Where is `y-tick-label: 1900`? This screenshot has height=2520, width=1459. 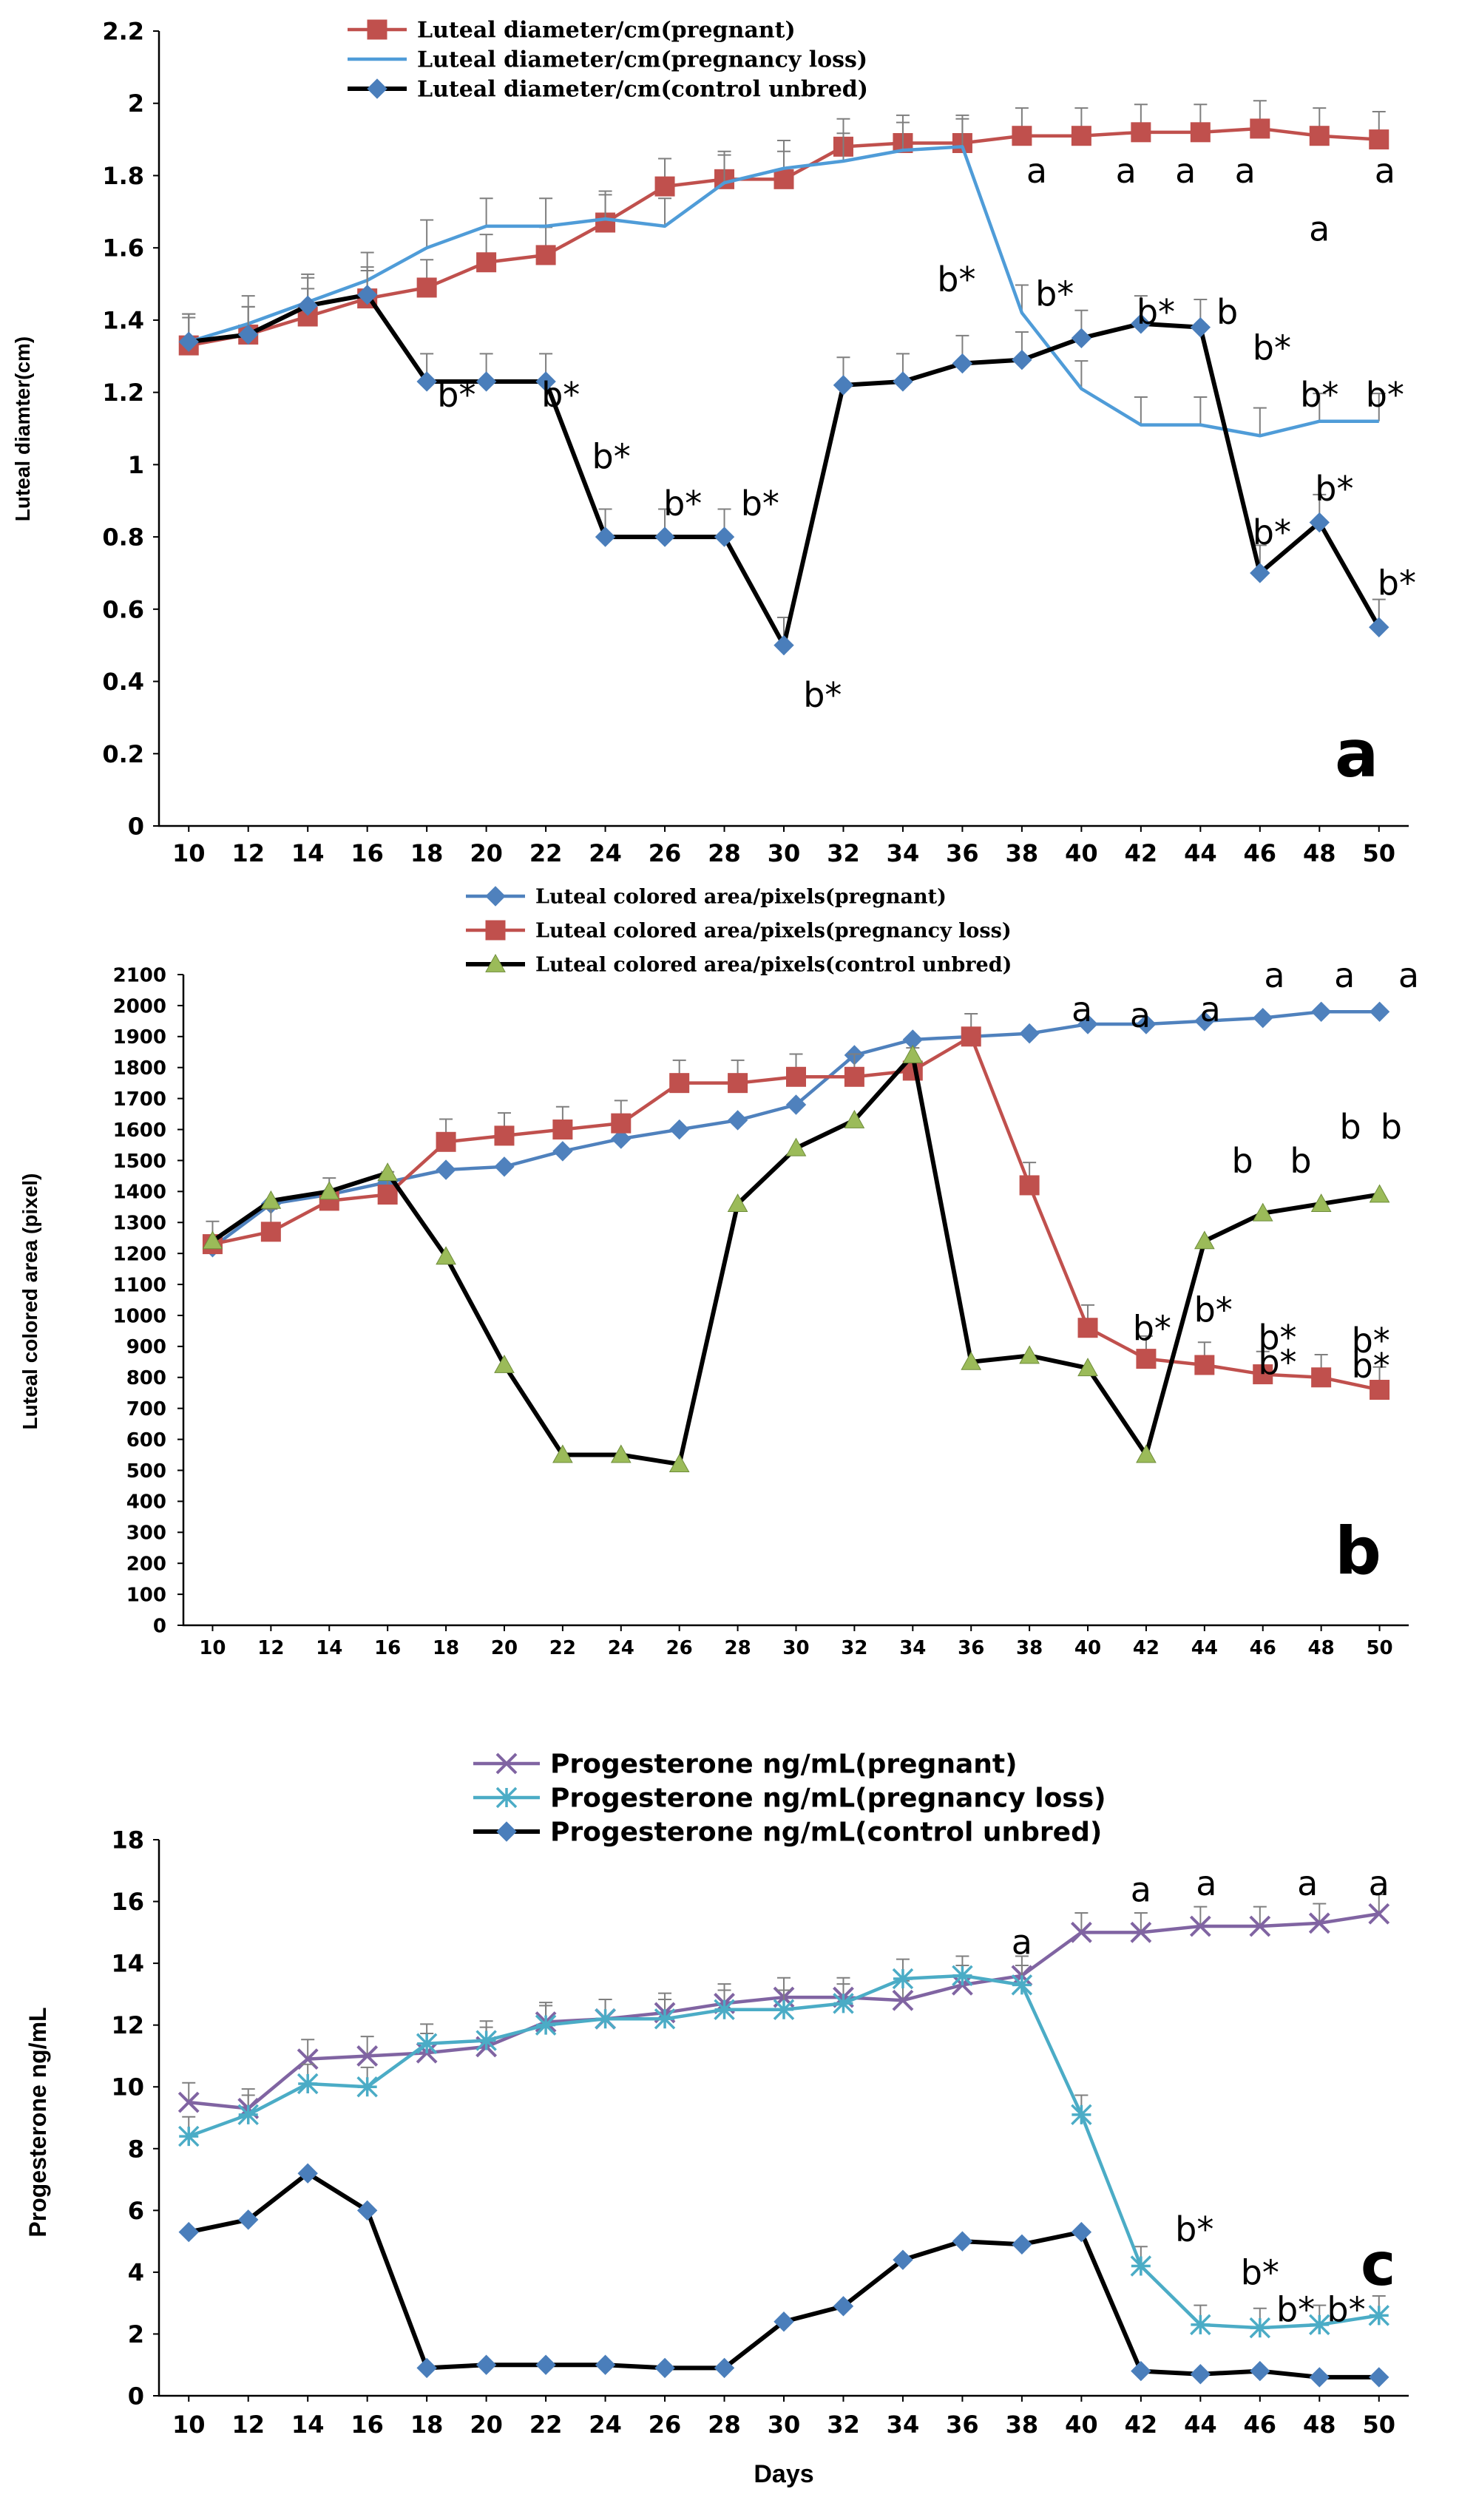
y-tick-label: 1900 is located at coordinates (139, 1037).